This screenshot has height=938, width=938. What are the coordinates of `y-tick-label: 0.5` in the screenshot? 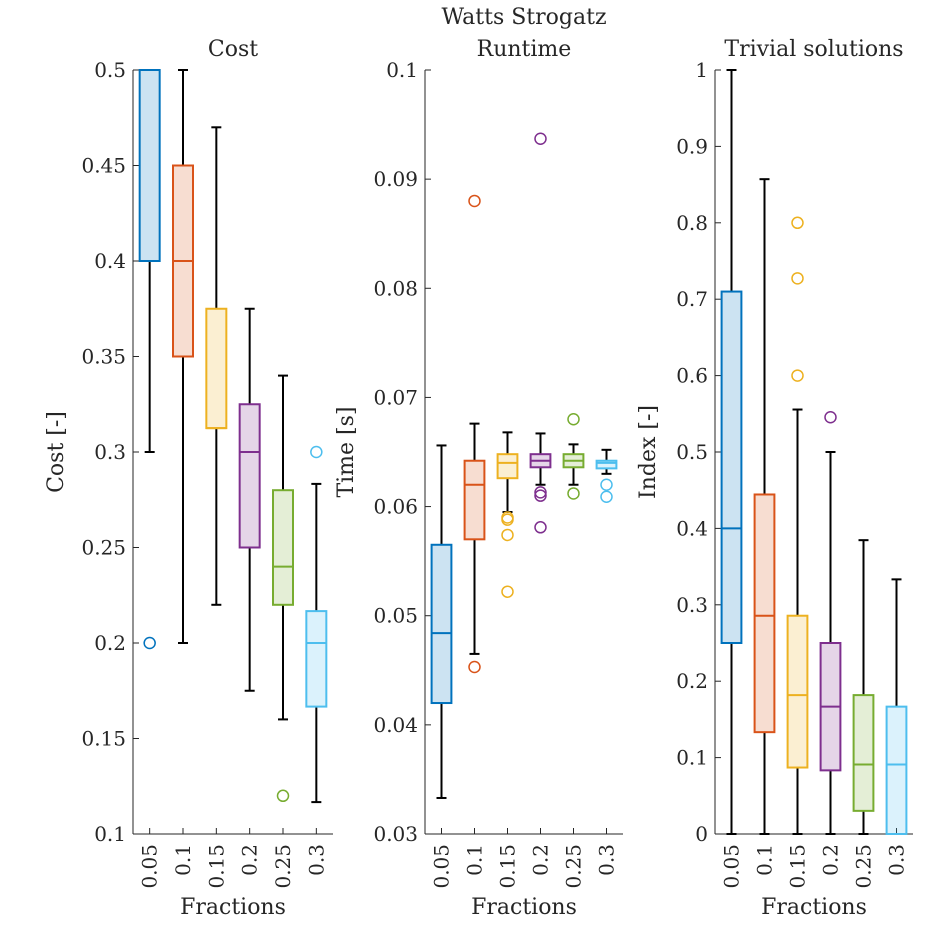 It's located at (110, 70).